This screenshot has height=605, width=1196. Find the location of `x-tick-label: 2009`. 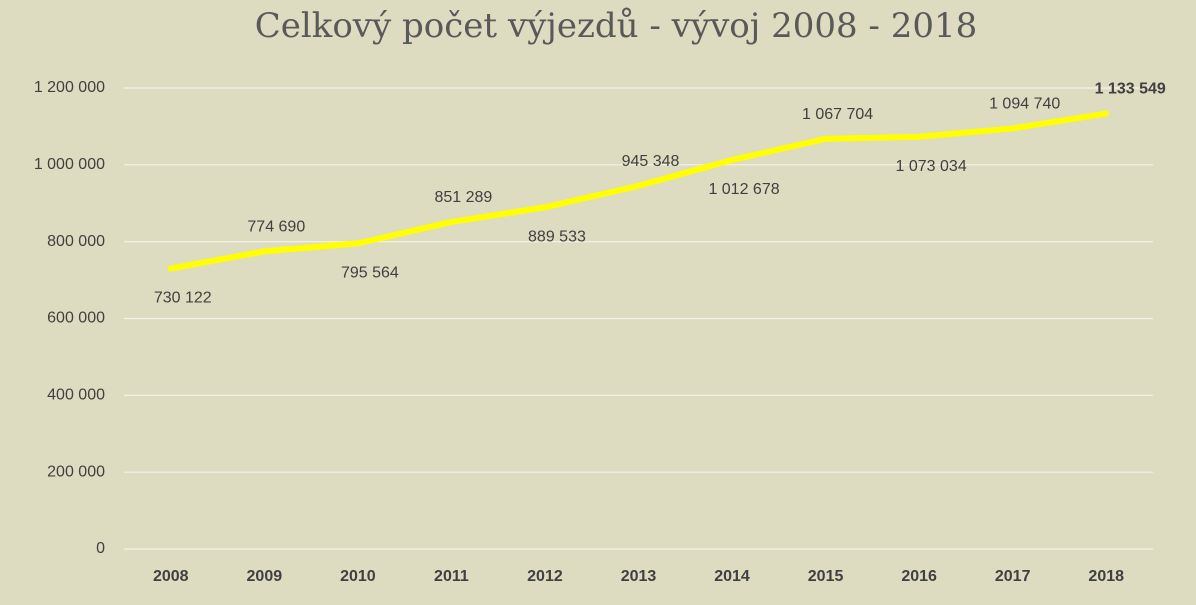

x-tick-label: 2009 is located at coordinates (265, 576).